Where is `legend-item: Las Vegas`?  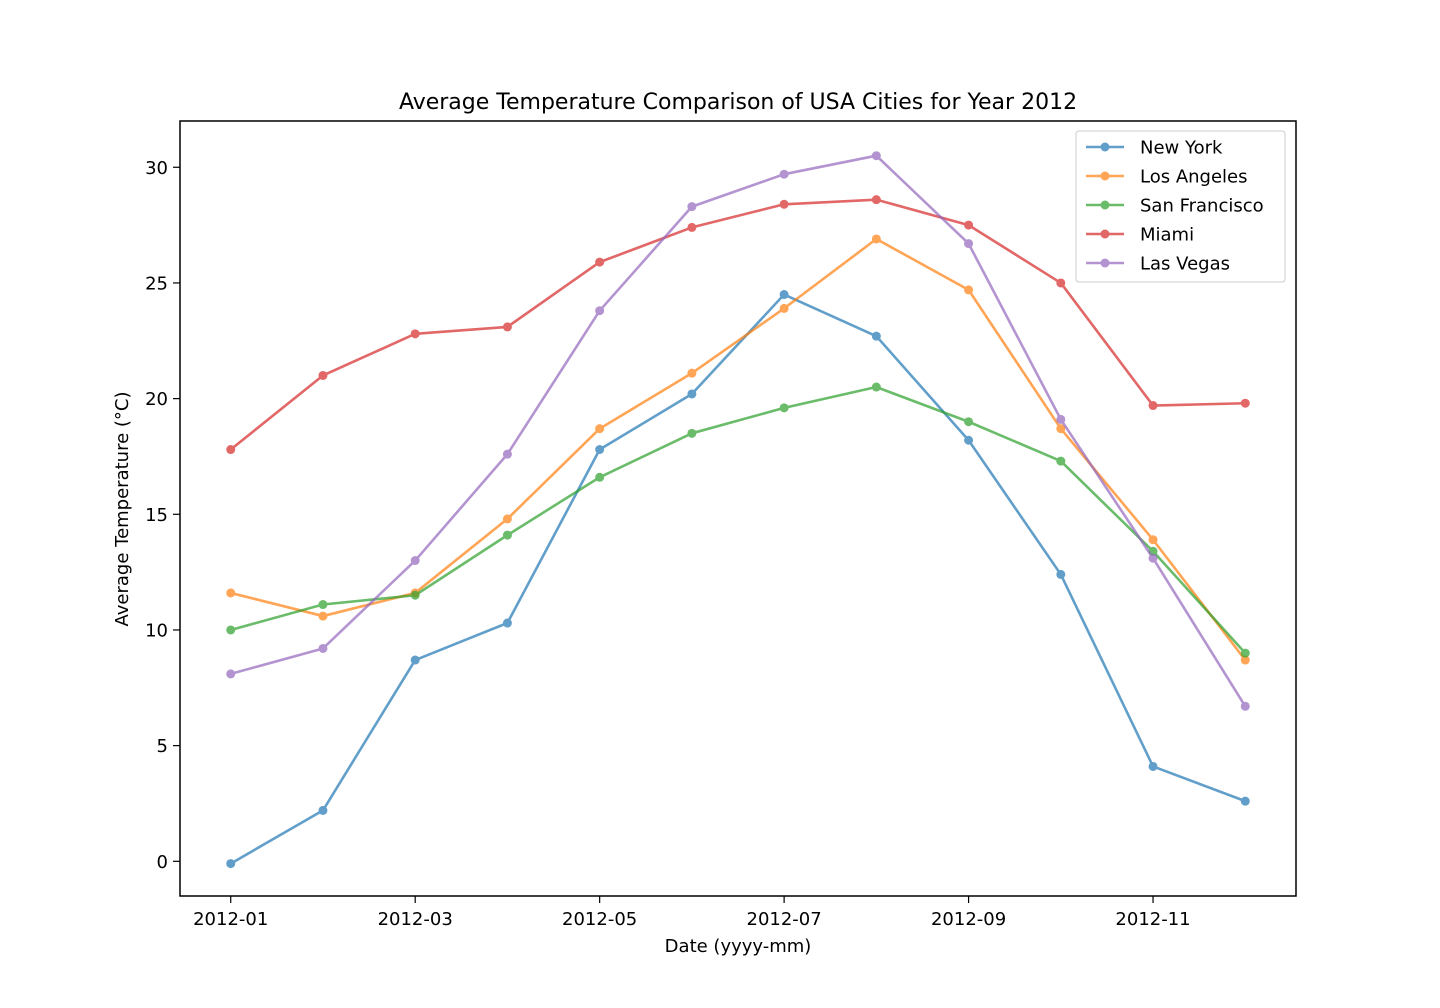 legend-item: Las Vegas is located at coordinates (1158, 264).